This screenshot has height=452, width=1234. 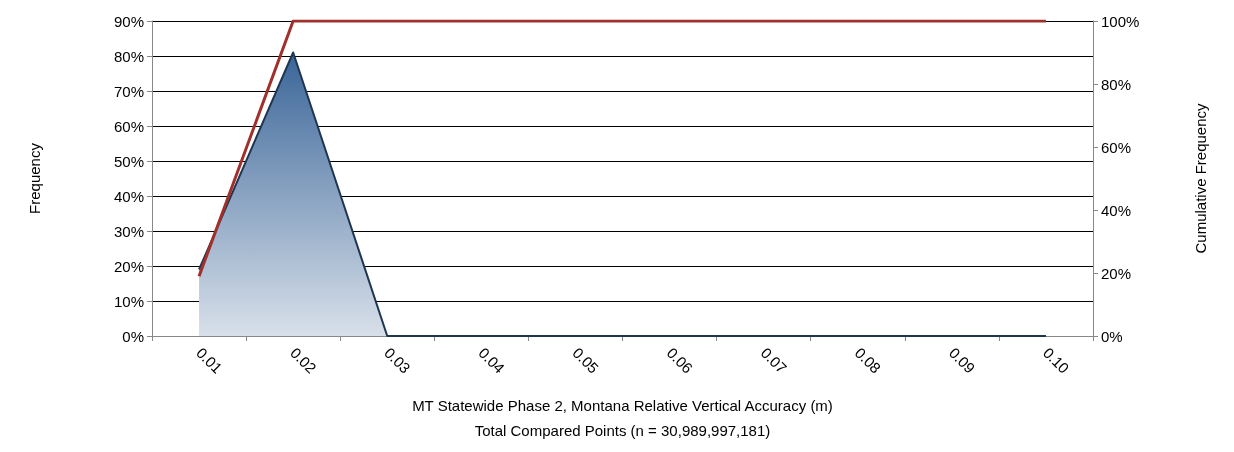 What do you see at coordinates (34, 178) in the screenshot?
I see `y-axis-title: Frequency` at bounding box center [34, 178].